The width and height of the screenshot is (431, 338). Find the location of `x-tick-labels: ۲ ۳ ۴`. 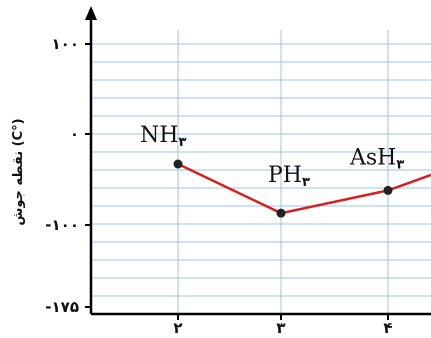

x-tick-labels: ۲ ۳ ۴ is located at coordinates (283, 325).